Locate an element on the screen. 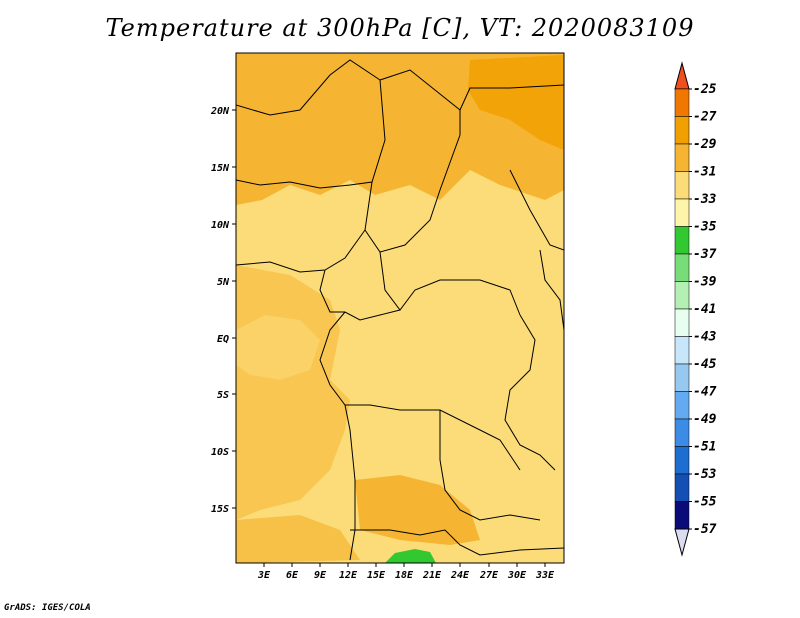 Image resolution: width=800 pixels, height=618 pixels. colorbar-label: -41 is located at coordinates (704, 309).